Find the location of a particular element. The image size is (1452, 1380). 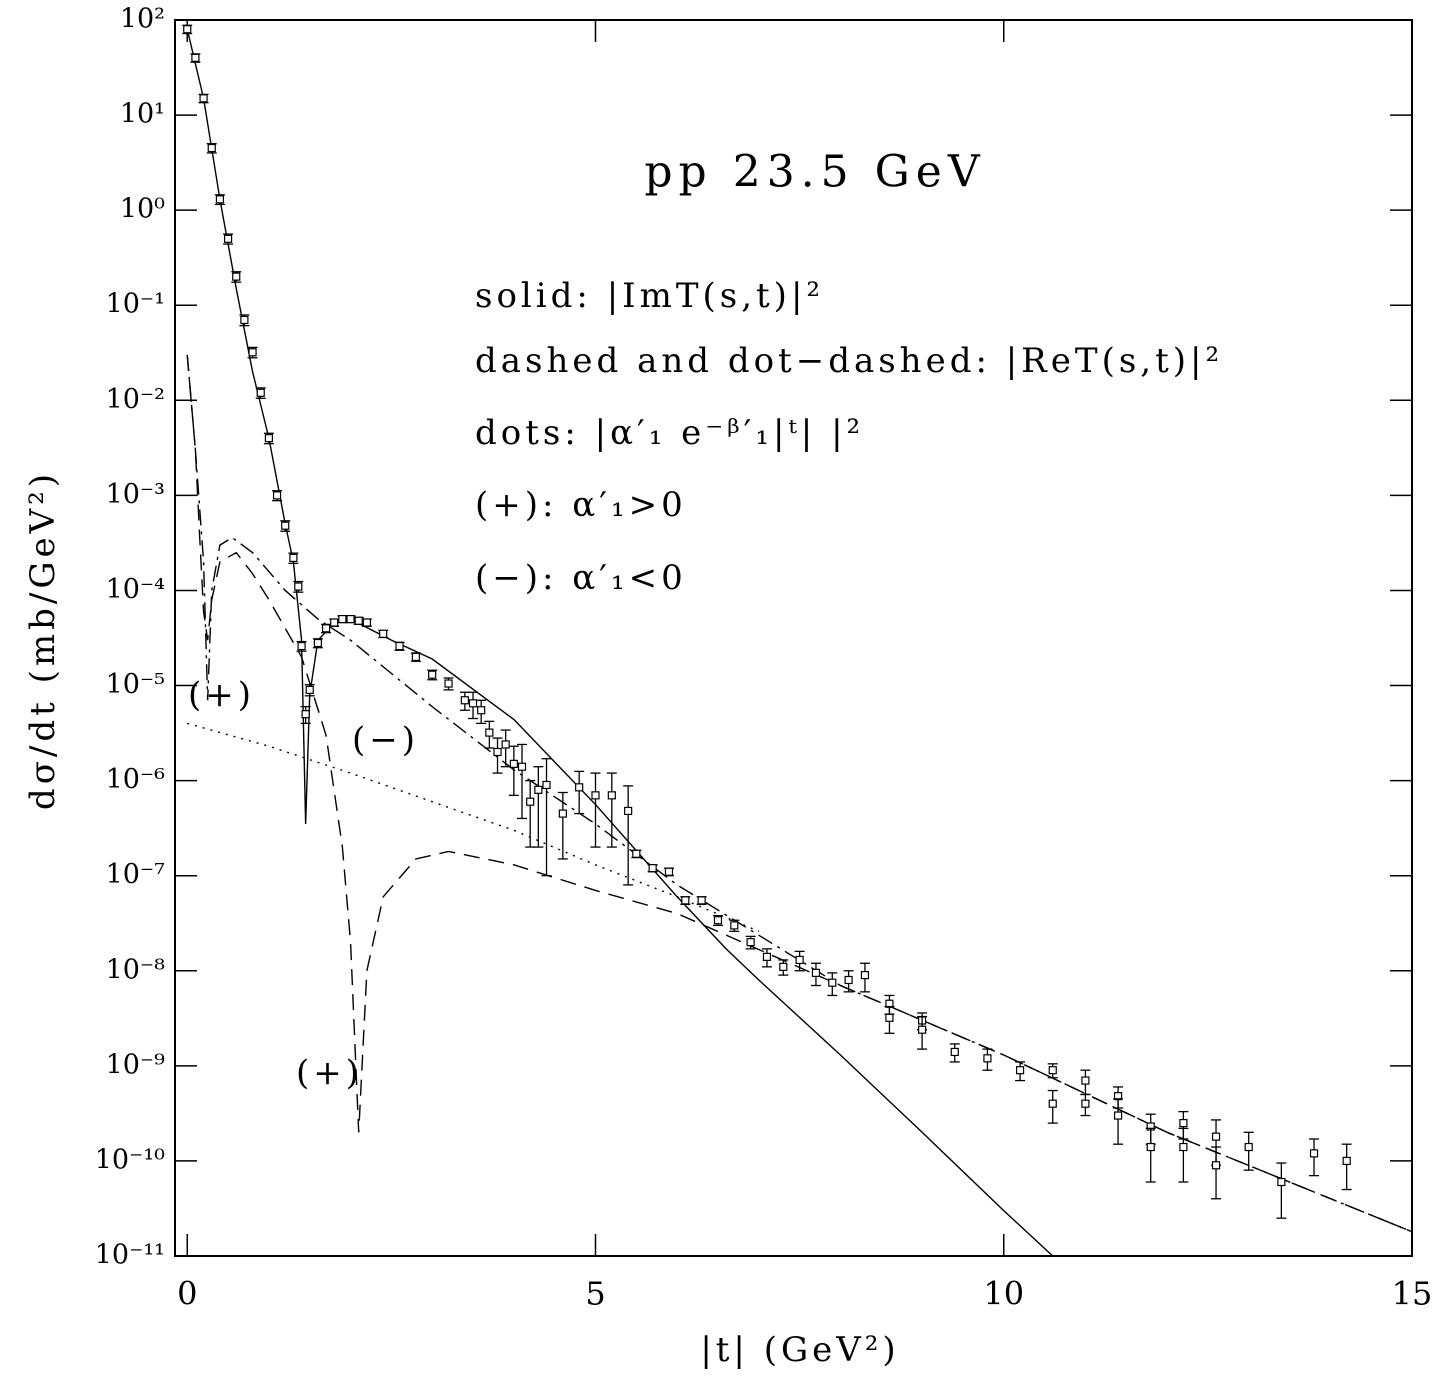

annotation: (−): α′₁<0 is located at coordinates (581, 578).